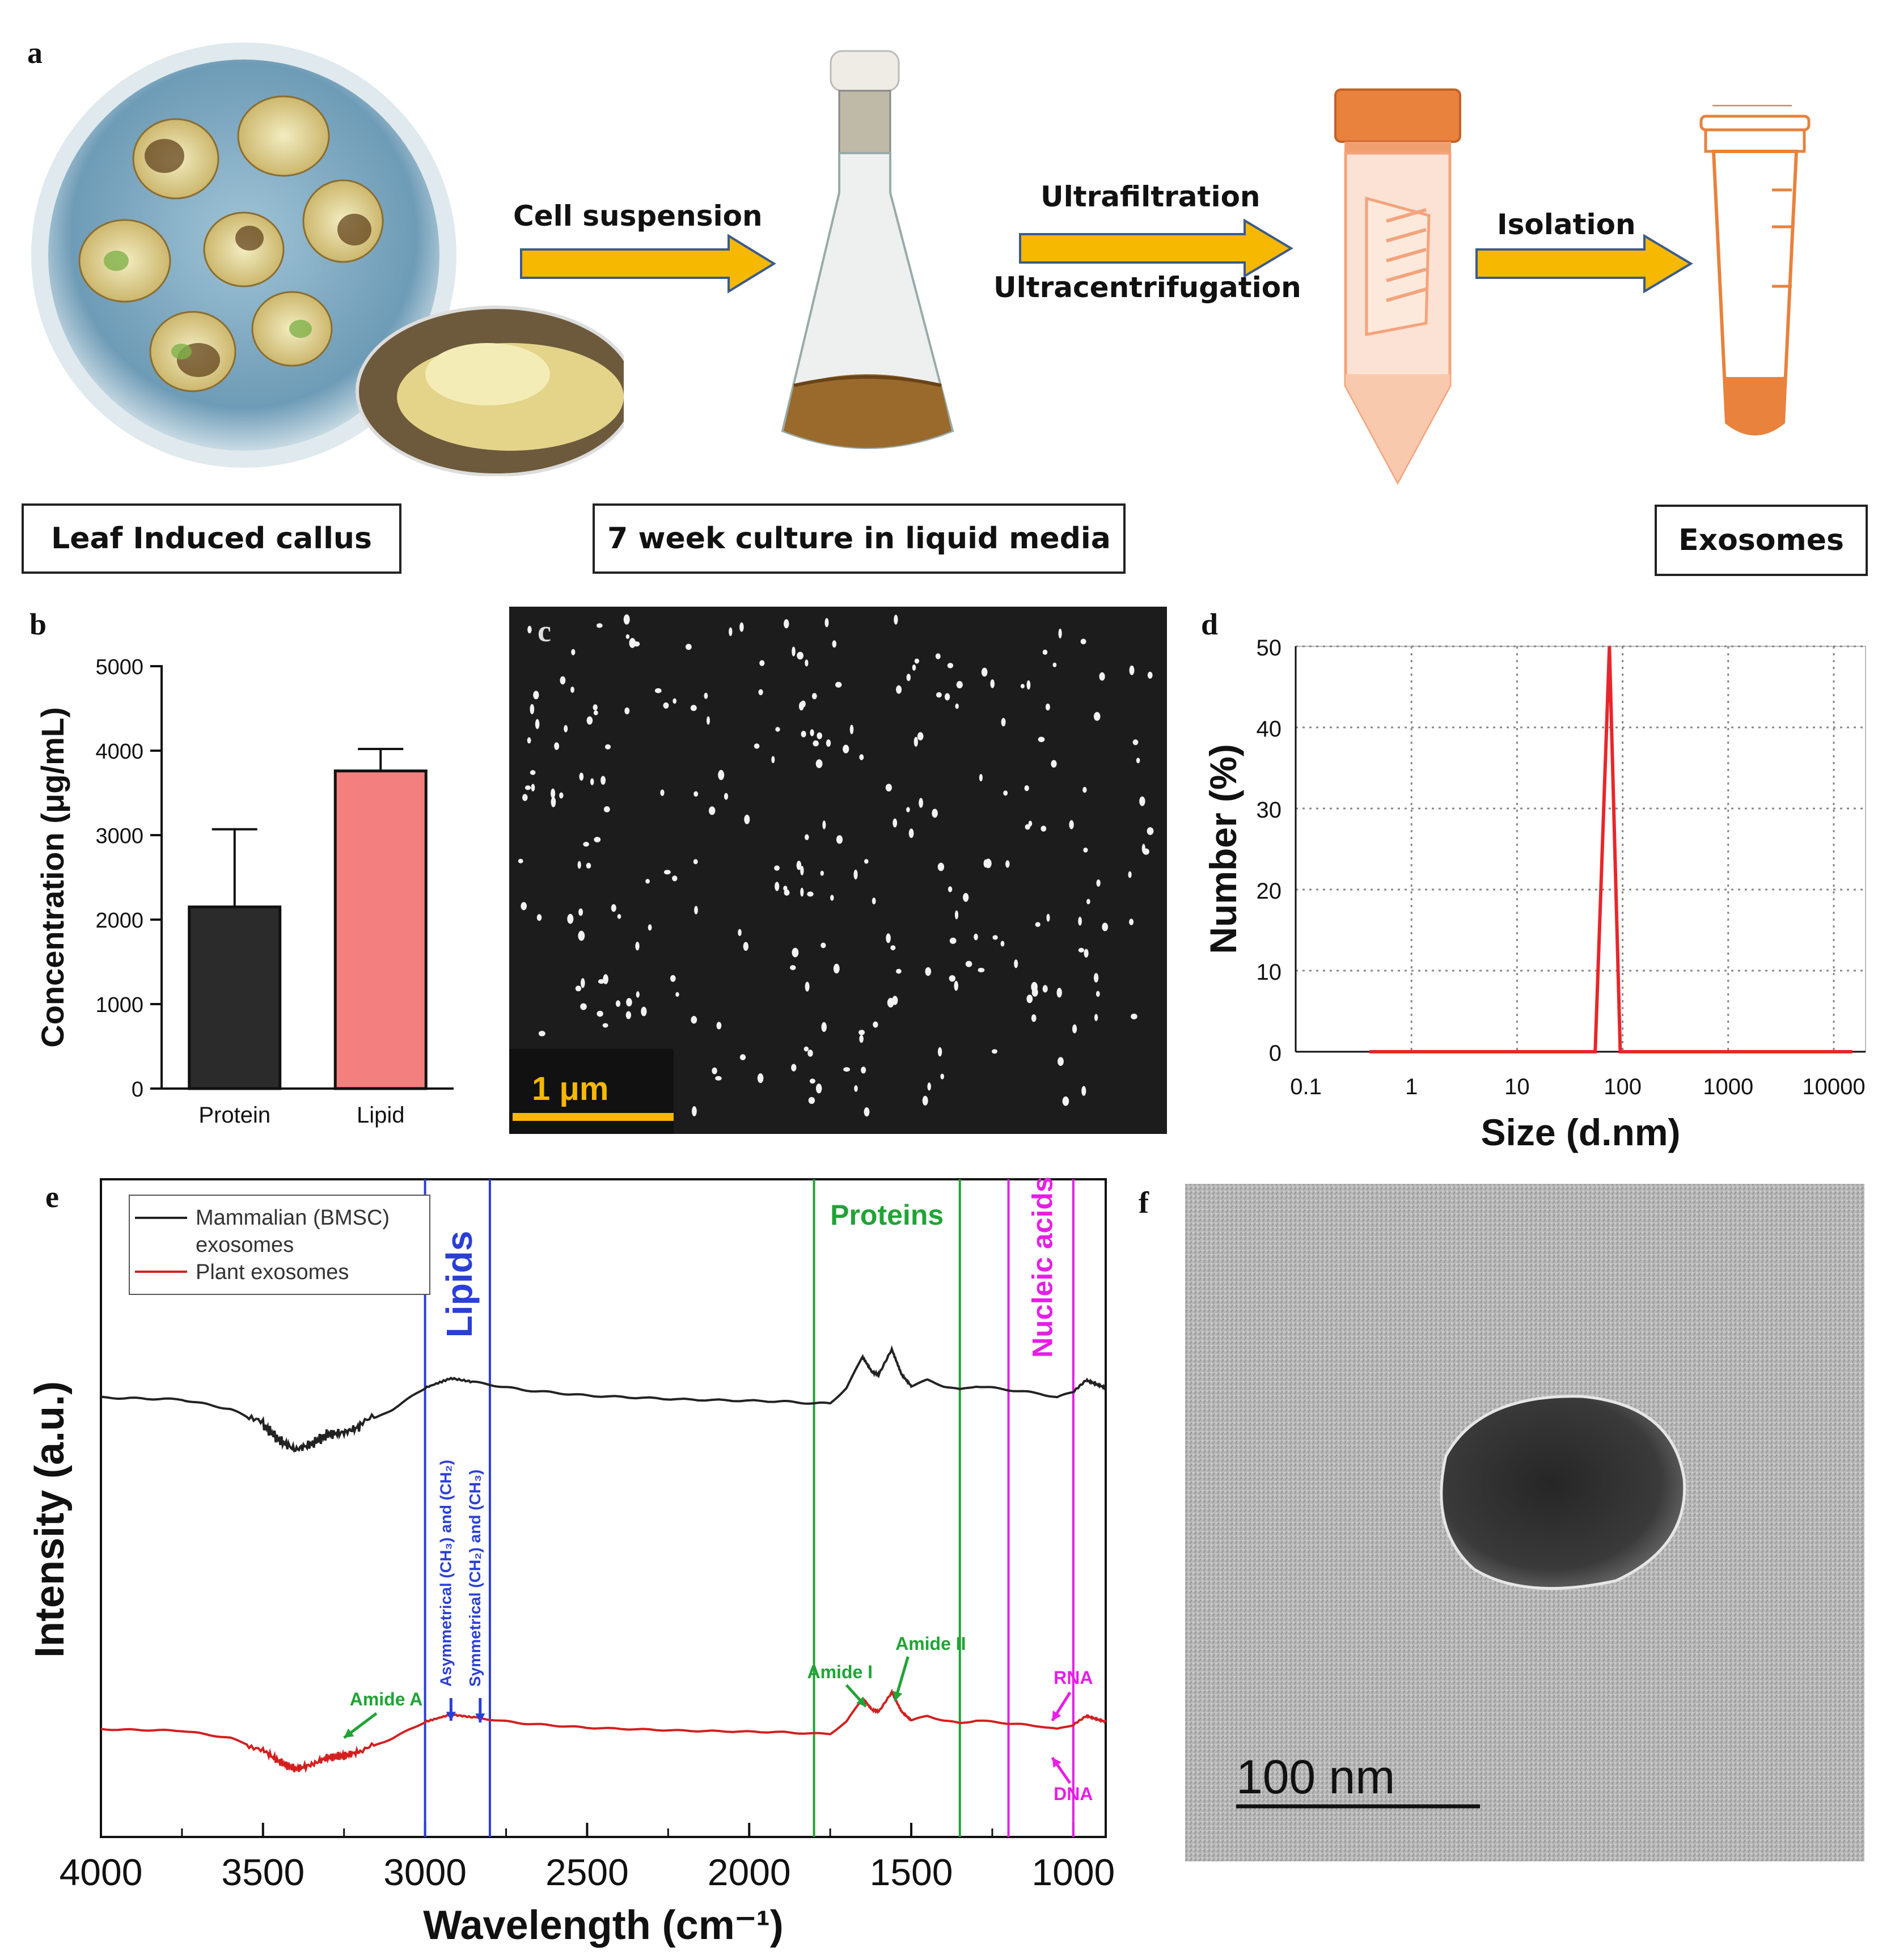 The image size is (1899, 1960). Describe the element at coordinates (1043, 1267) in the screenshot. I see `region-label-nucleic-acids: Nucleic acids` at that location.